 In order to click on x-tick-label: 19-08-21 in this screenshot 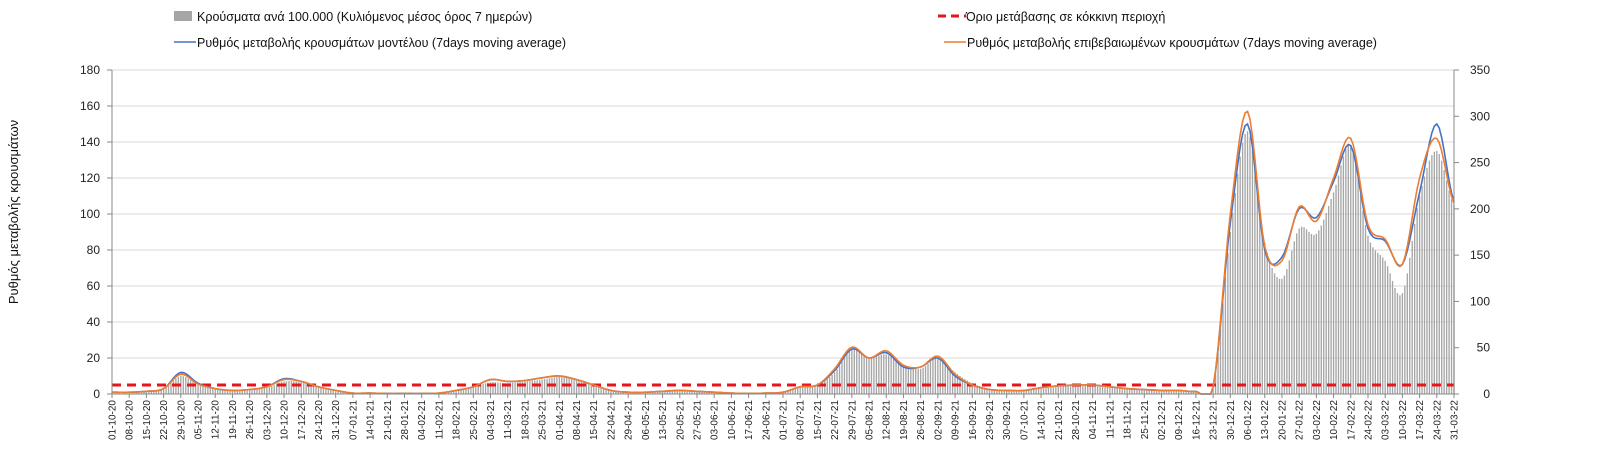, I will do `click(904, 420)`.